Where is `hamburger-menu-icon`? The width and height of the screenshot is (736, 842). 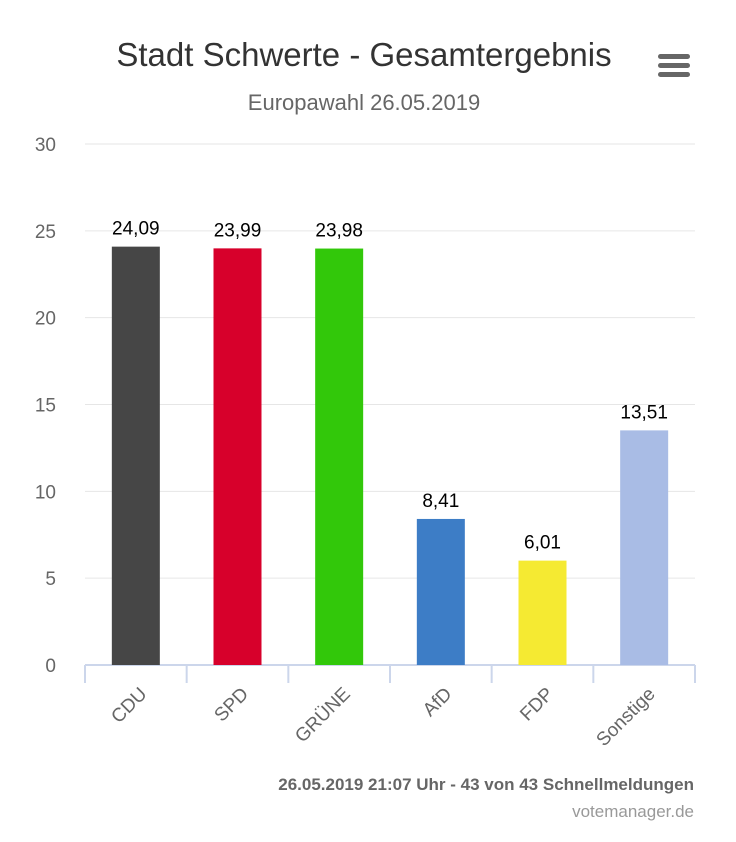 hamburger-menu-icon is located at coordinates (674, 66).